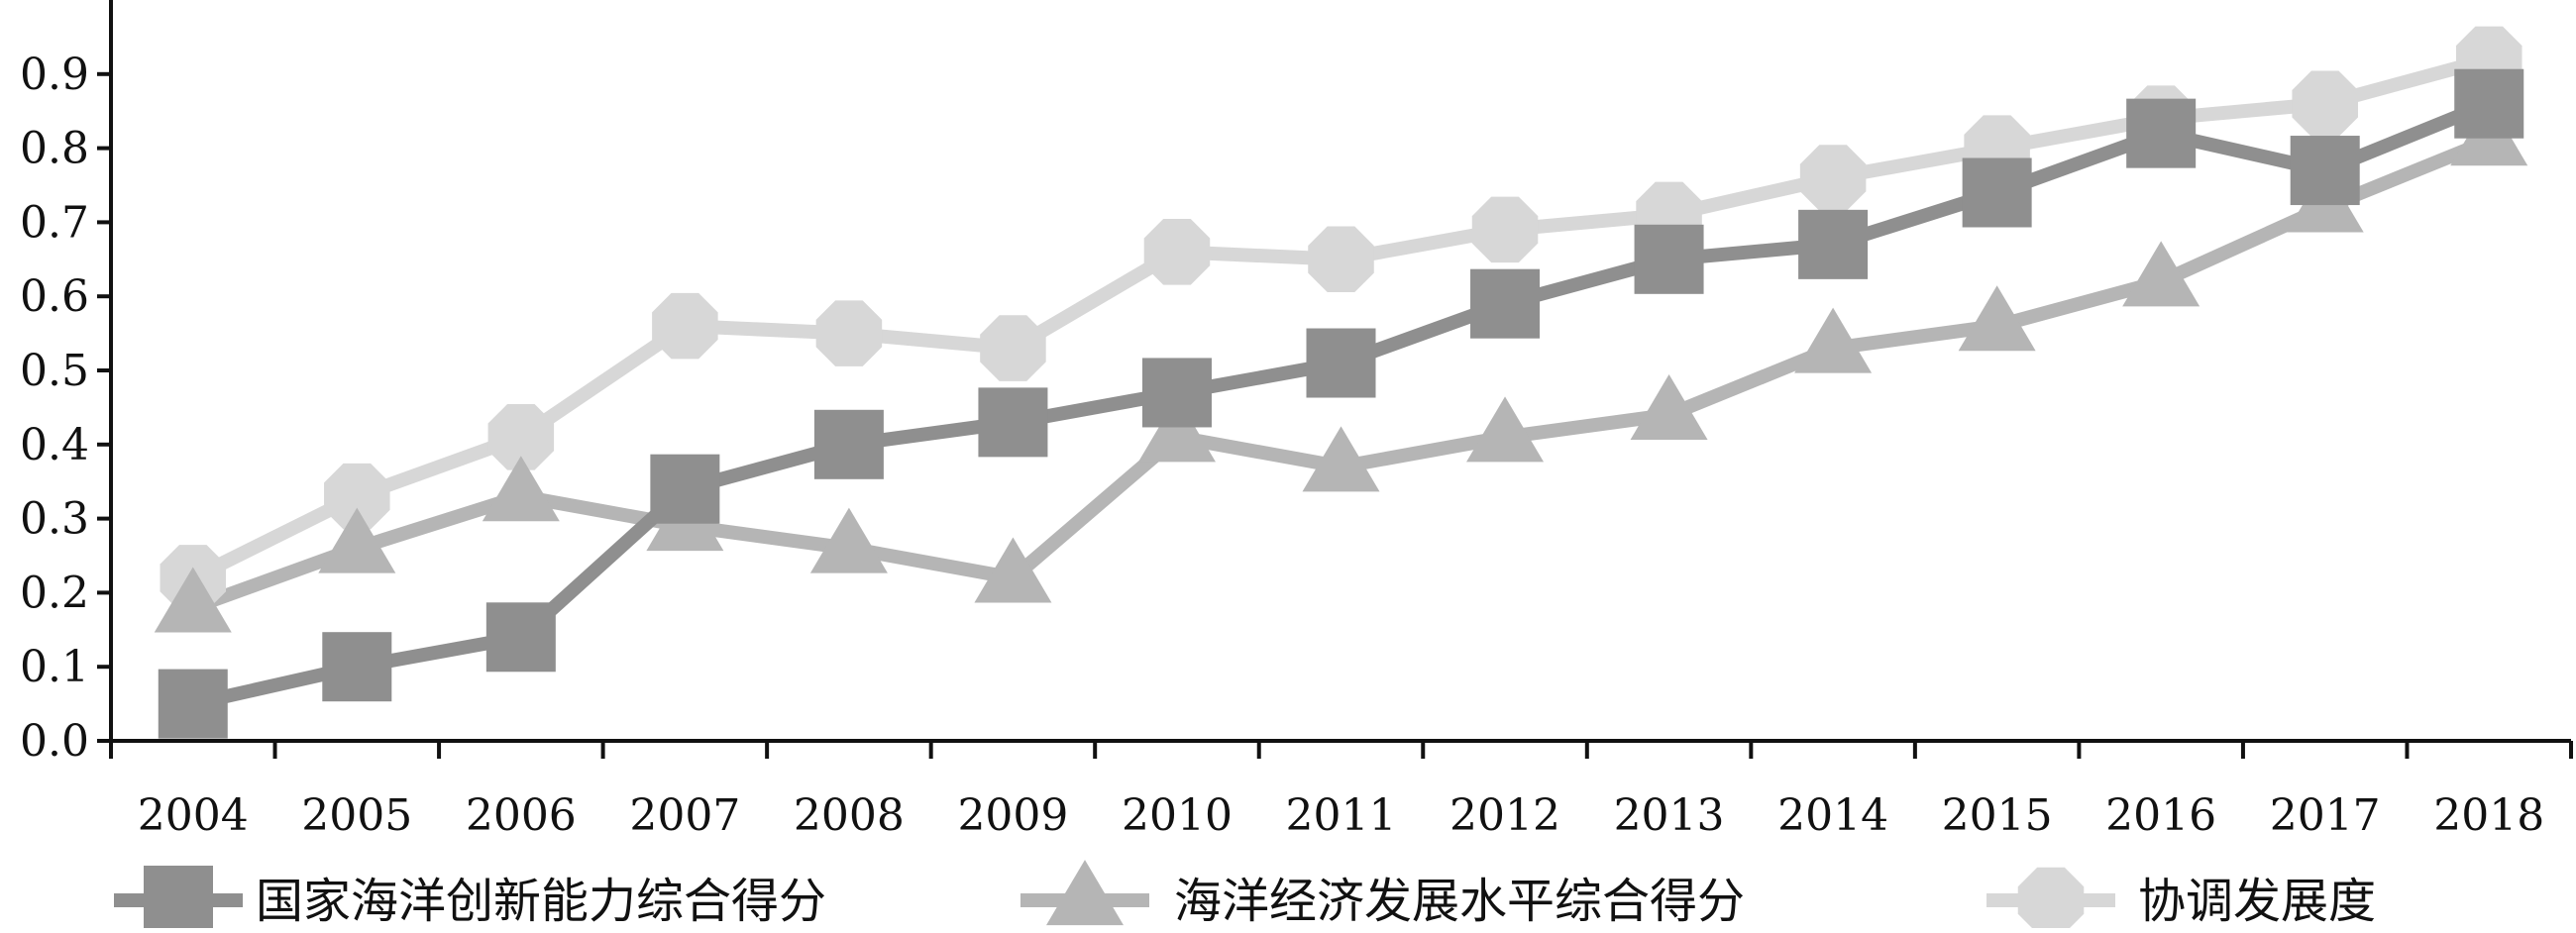 The width and height of the screenshot is (2576, 933). I want to click on legend-marker-square, so click(178, 899).